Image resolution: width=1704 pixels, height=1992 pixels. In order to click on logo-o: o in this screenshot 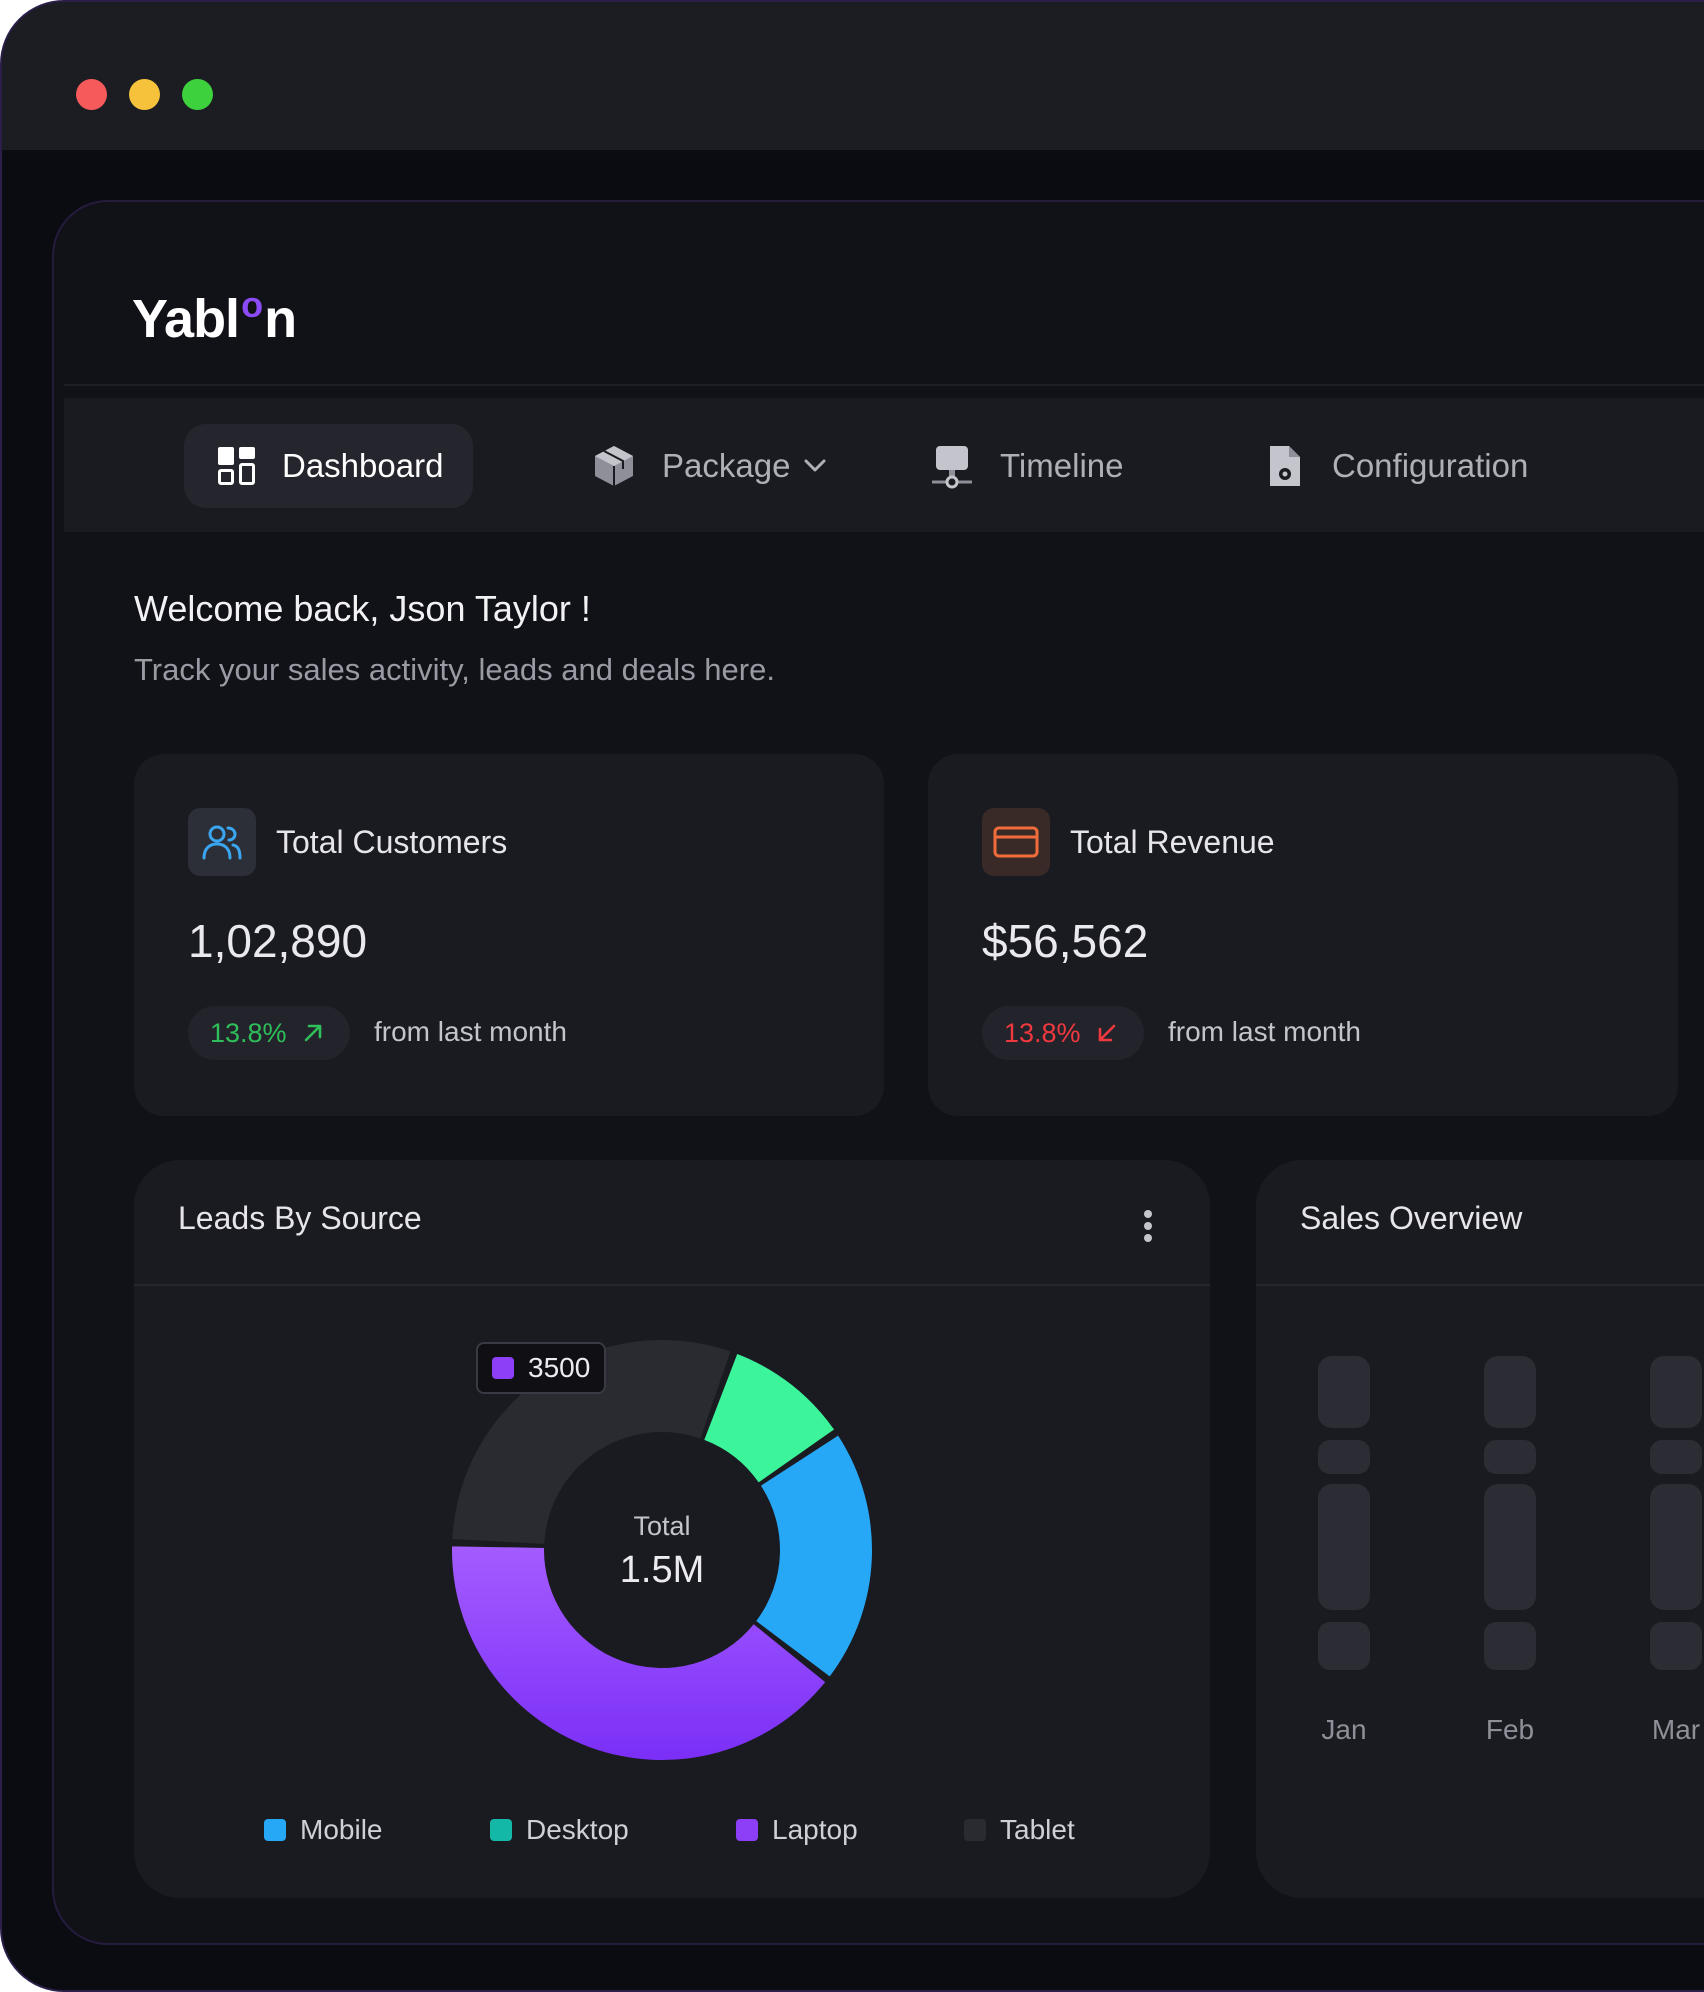, I will do `click(252, 304)`.